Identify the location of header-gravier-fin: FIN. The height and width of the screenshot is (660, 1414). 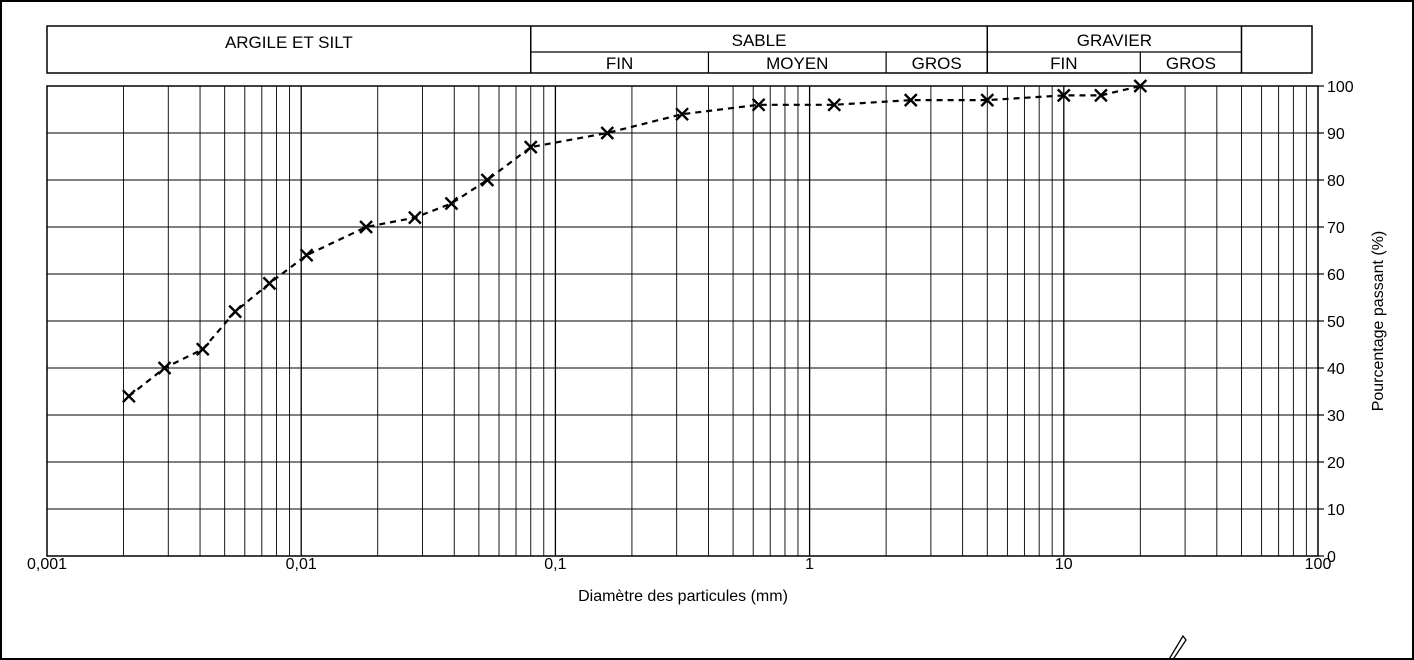
(1063, 63).